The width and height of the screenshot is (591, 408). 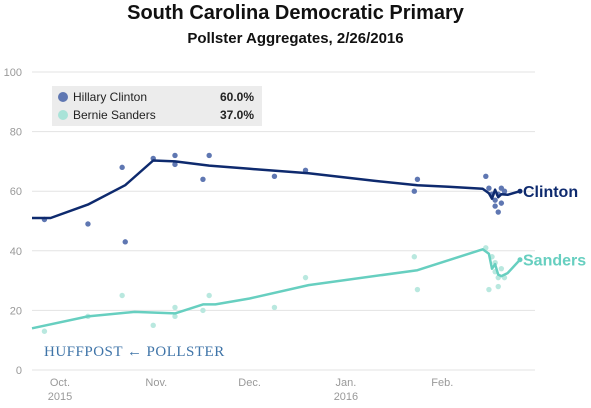 What do you see at coordinates (554, 227) in the screenshot?
I see `series-end-labels: Clinton Sanders` at bounding box center [554, 227].